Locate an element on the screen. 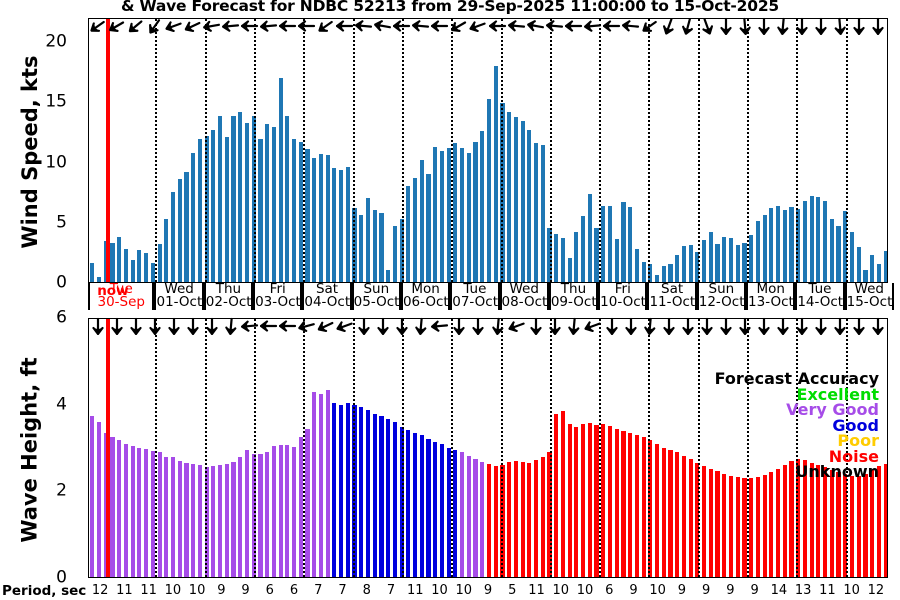  y-axis-tick-label: 20 is located at coordinates (56, 41).